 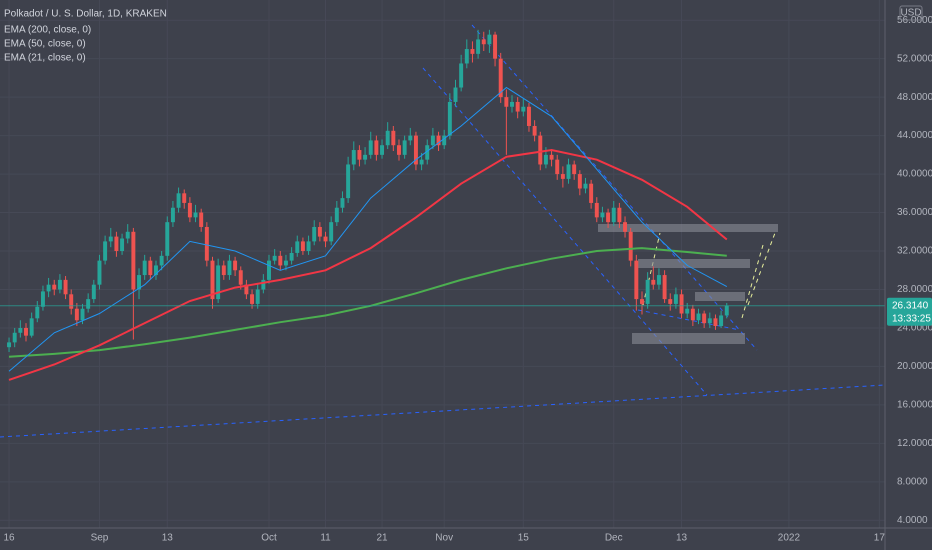 What do you see at coordinates (914, 328) in the screenshot?
I see `y-tick-label: 24.0000` at bounding box center [914, 328].